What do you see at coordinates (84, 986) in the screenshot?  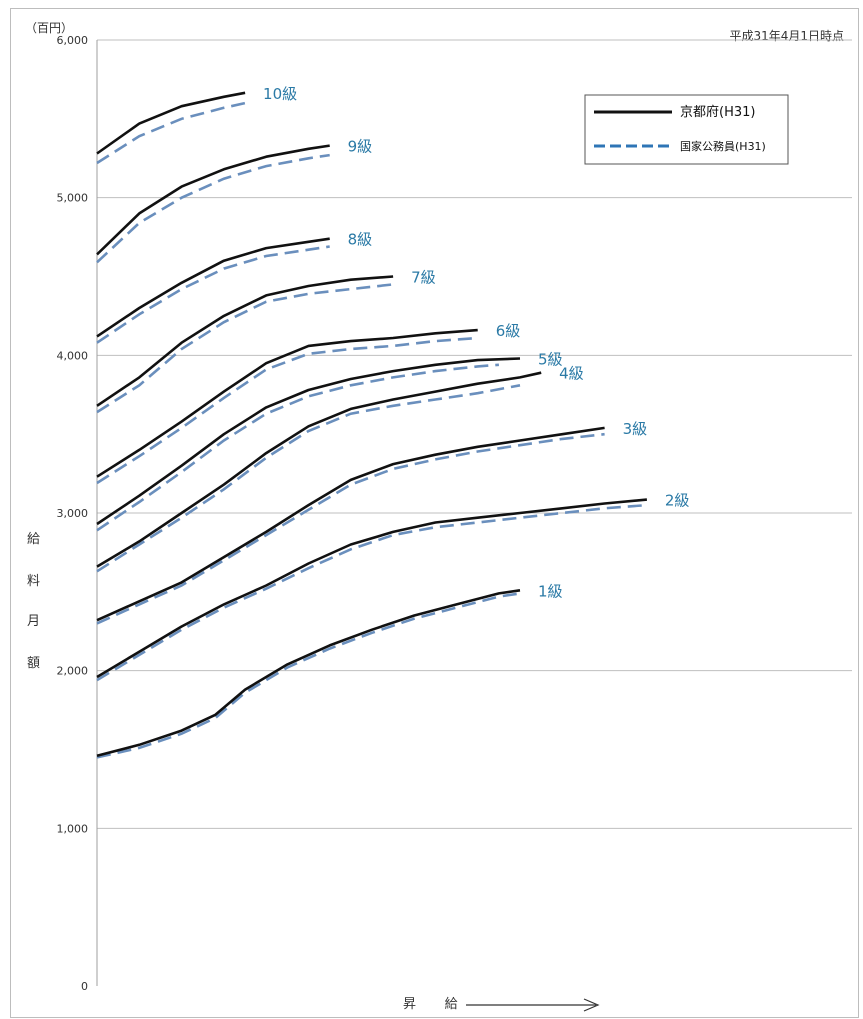 I see `y-tick-label: 0` at bounding box center [84, 986].